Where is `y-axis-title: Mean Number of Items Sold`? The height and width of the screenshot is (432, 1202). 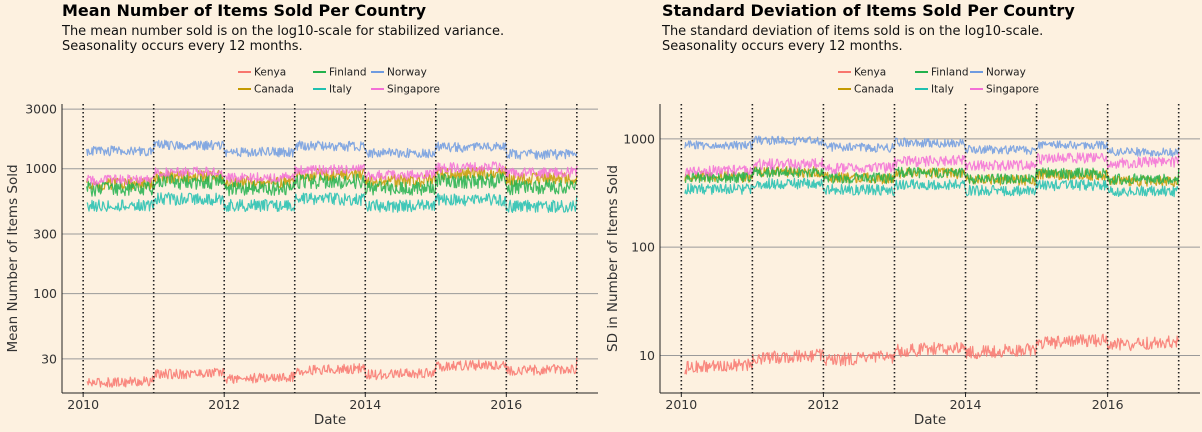 y-axis-title: Mean Number of Items Sold is located at coordinates (13, 258).